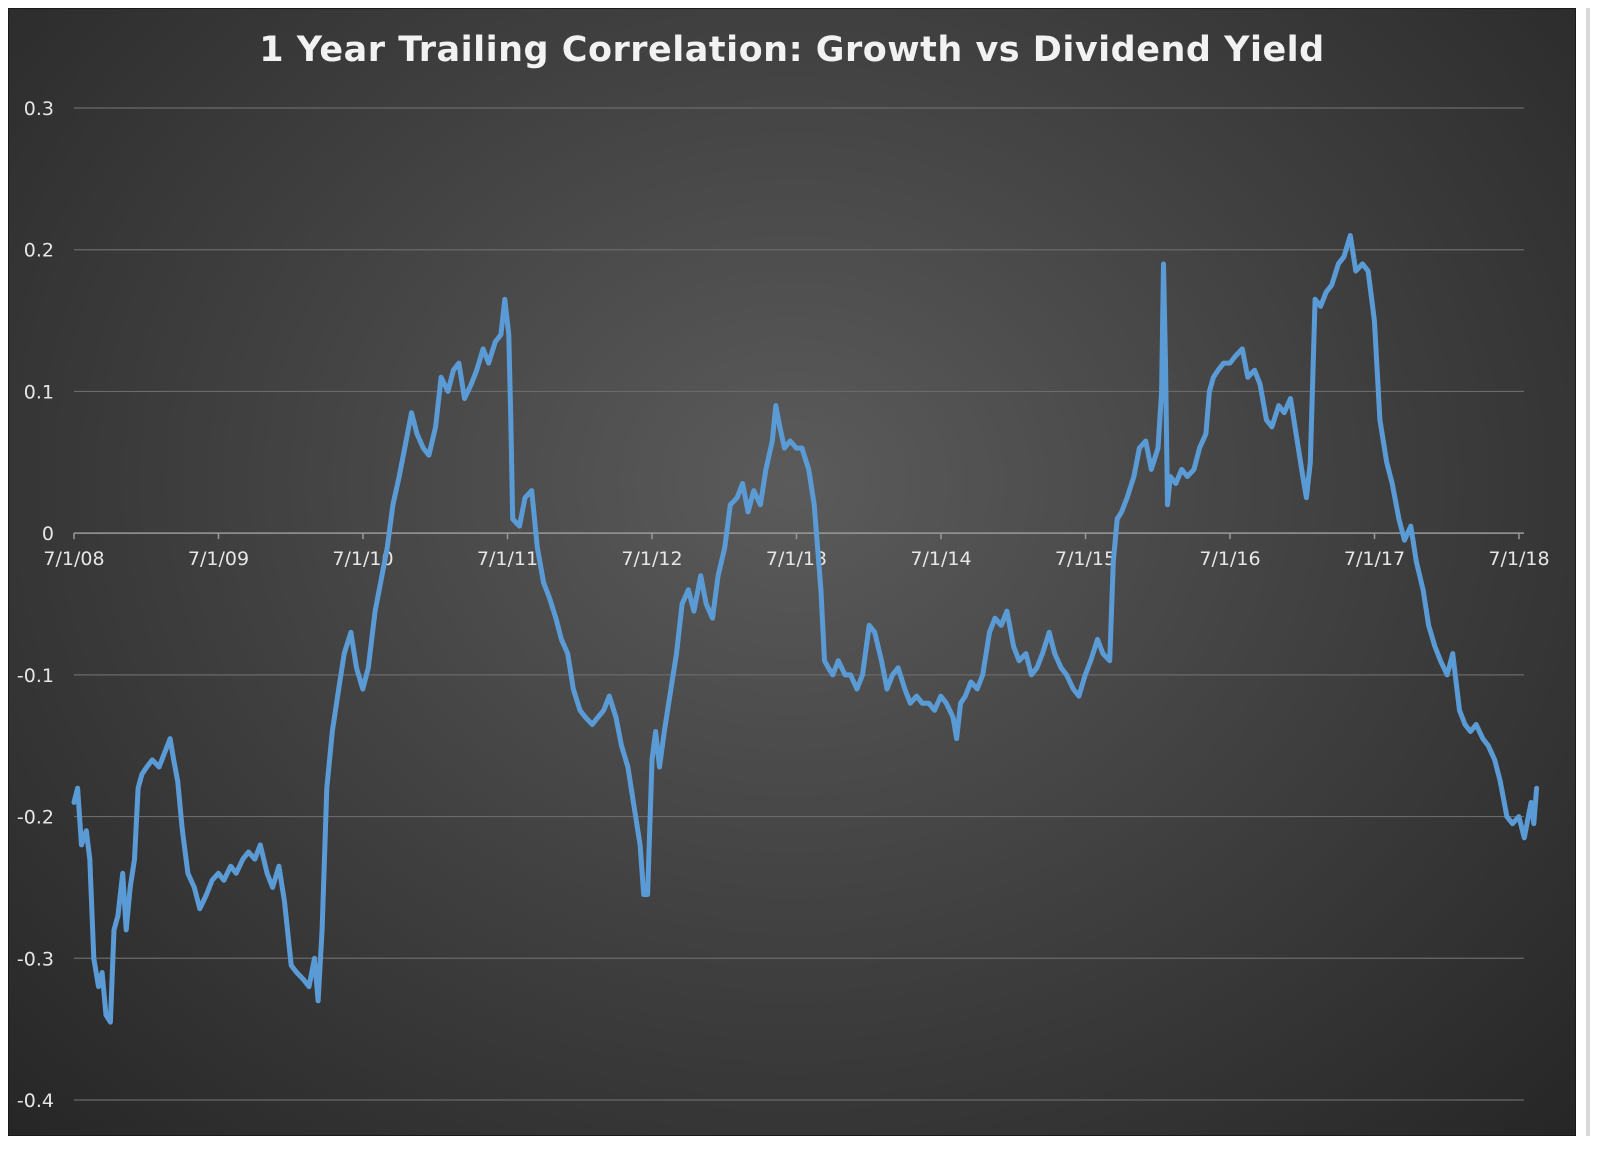  What do you see at coordinates (1374, 559) in the screenshot?
I see `x-tick-label: 7/1/17` at bounding box center [1374, 559].